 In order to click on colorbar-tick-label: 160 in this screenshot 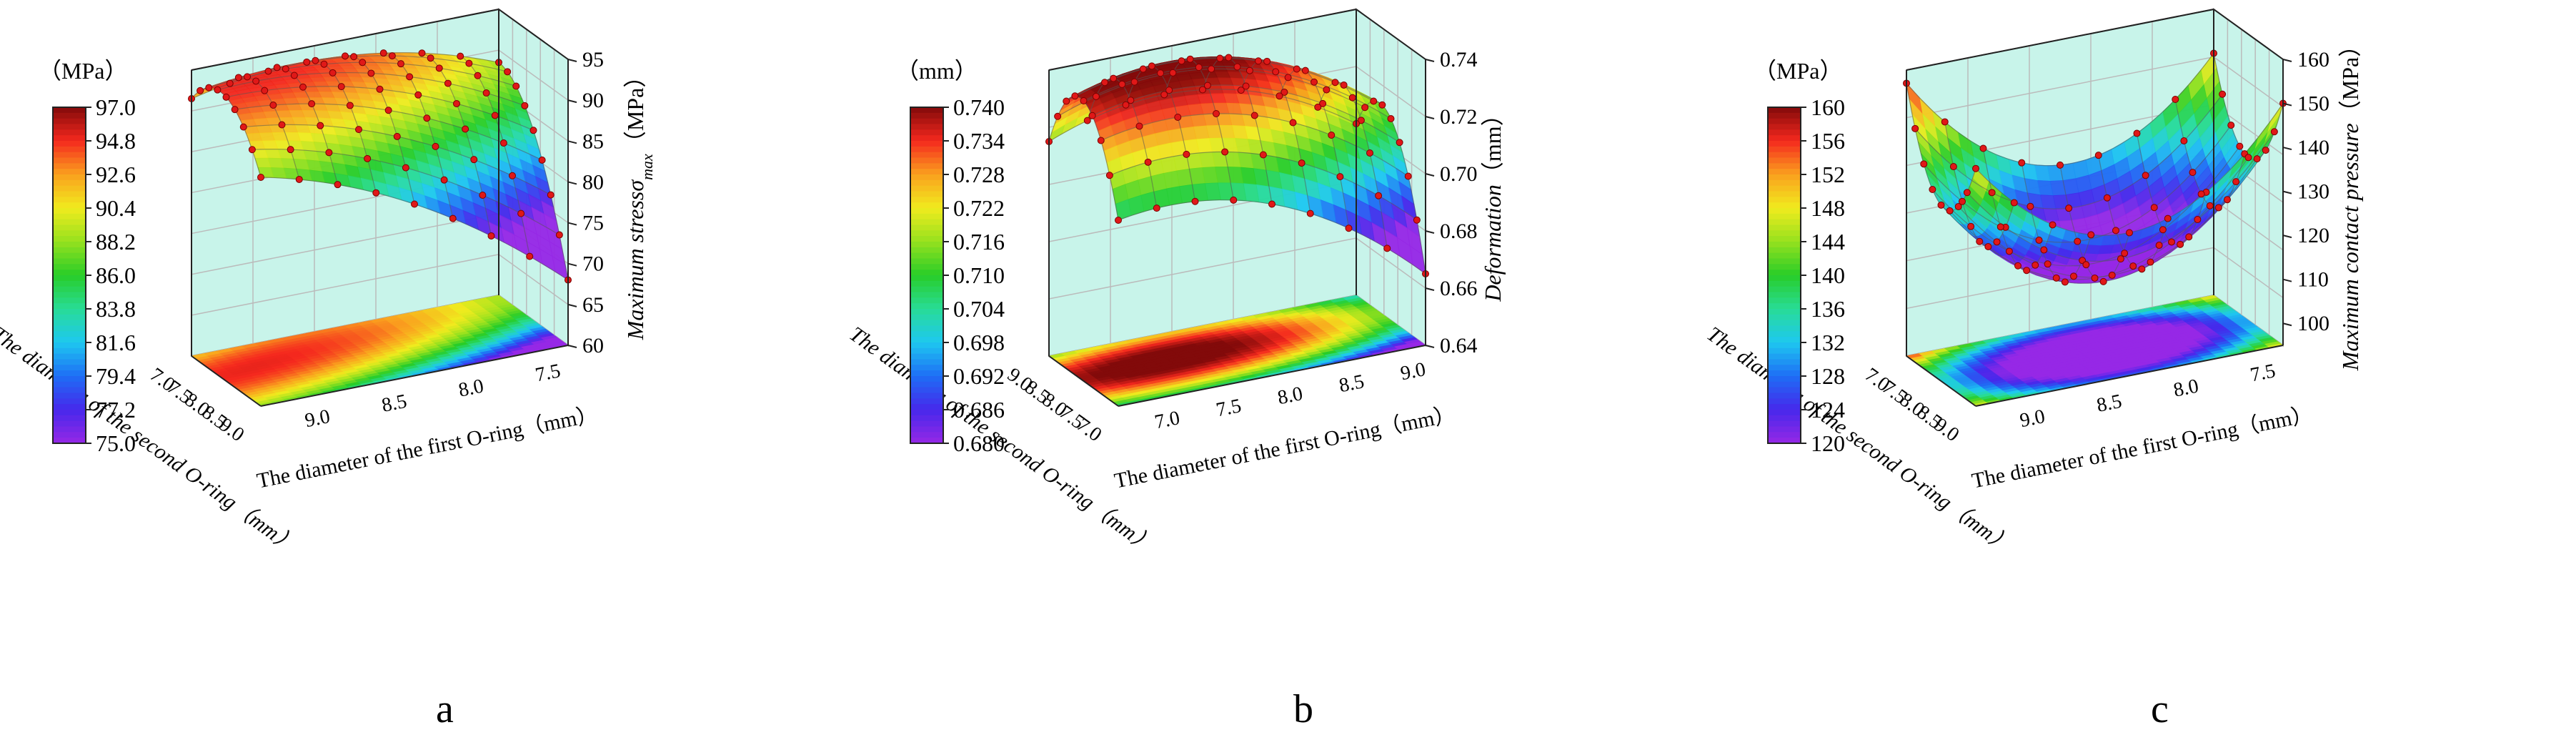, I will do `click(1828, 107)`.